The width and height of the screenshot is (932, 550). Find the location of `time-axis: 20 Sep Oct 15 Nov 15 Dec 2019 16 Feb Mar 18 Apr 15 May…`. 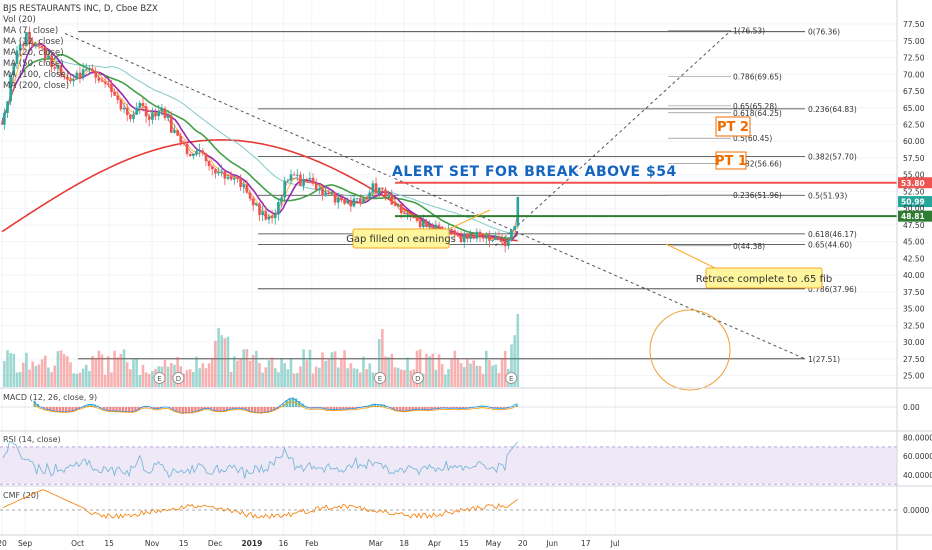

time-axis: 20 Sep Oct 15 Nov 15 Dec 2019 16 Feb Mar 18 Apr 15 May… is located at coordinates (310, 543).